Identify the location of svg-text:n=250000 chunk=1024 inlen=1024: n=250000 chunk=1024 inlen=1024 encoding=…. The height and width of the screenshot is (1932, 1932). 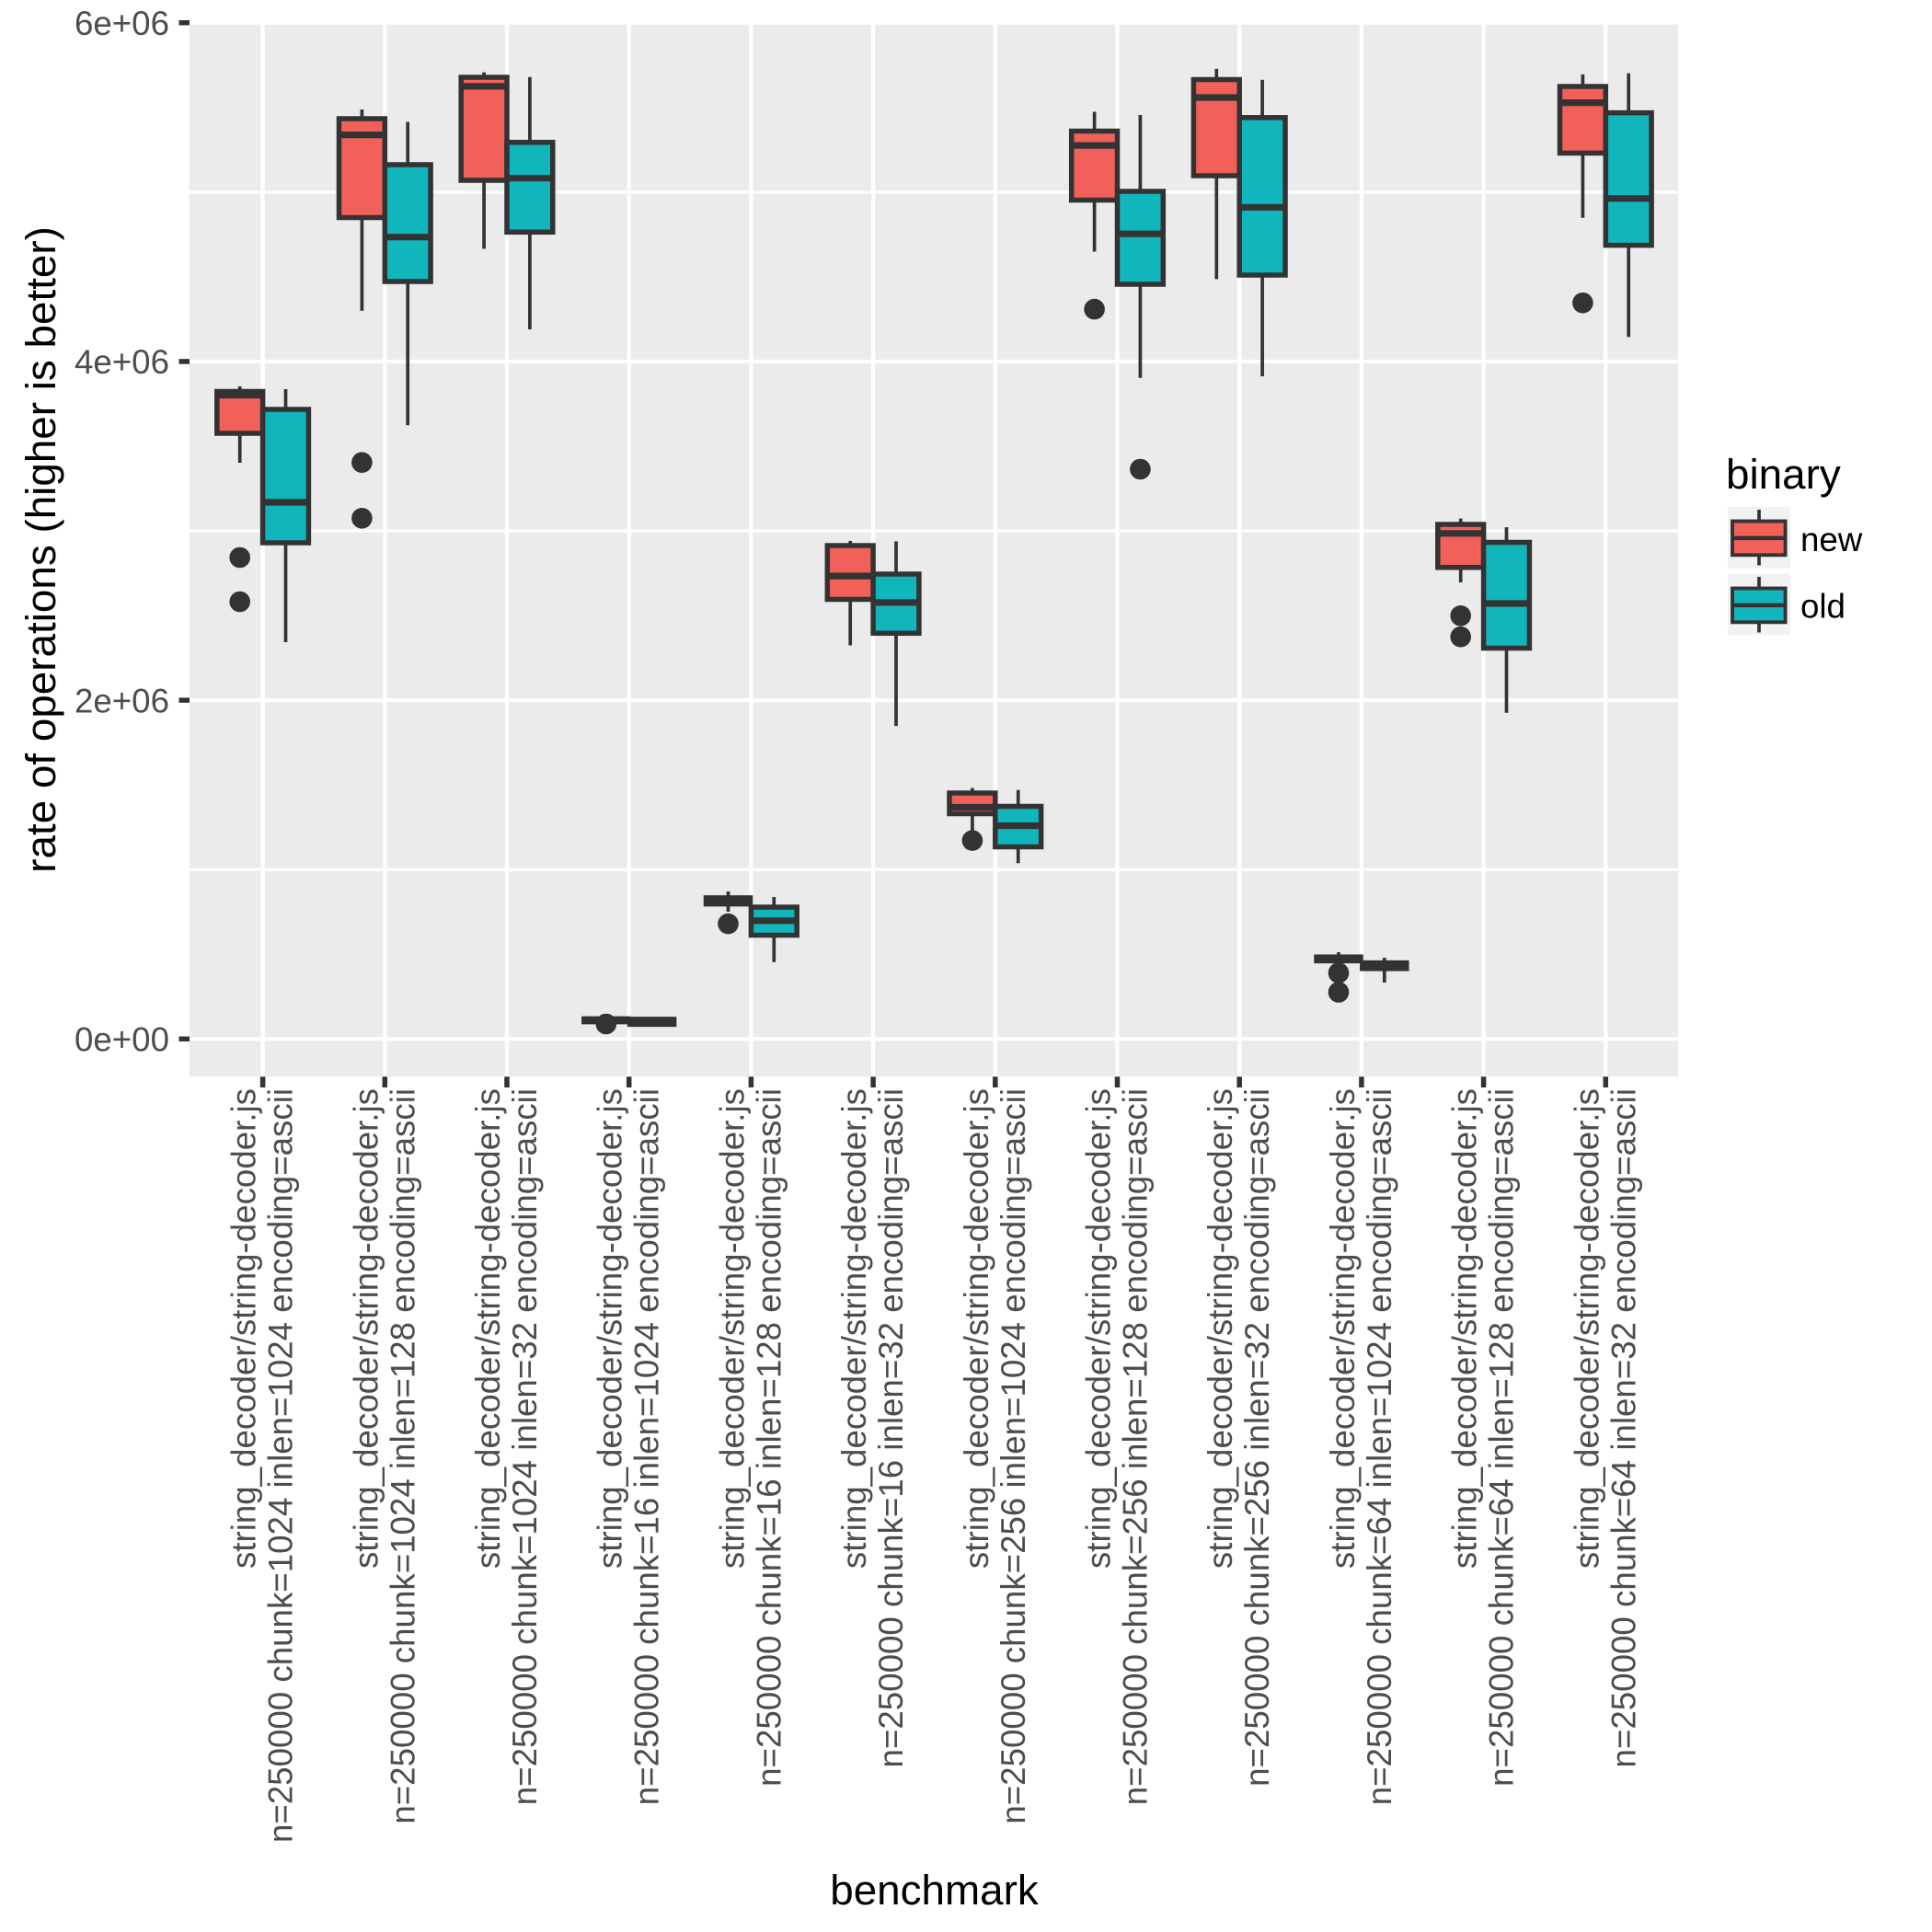
(281, 1465).